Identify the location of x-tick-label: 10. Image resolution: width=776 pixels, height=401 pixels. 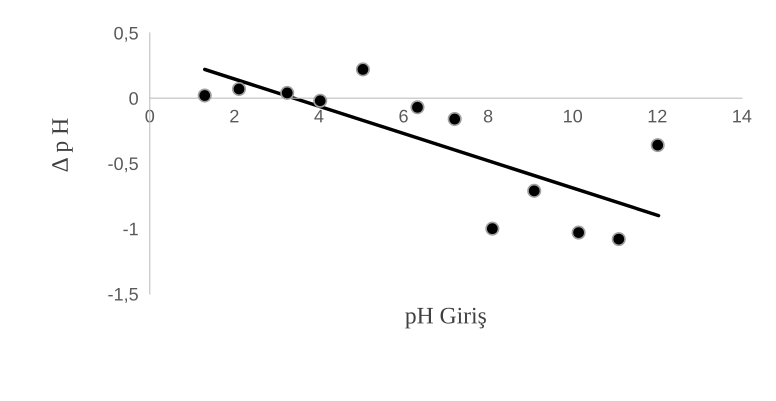
(573, 116).